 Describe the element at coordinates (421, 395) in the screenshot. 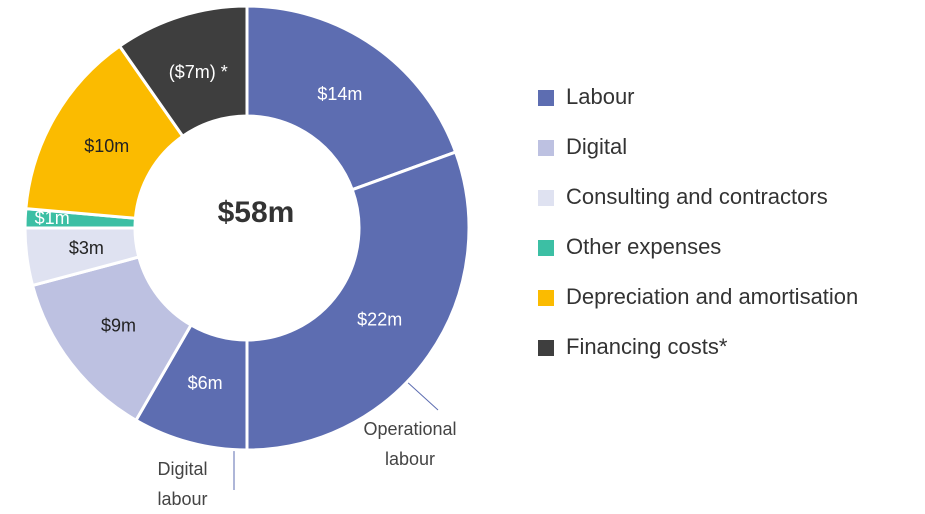

I see `callout-line` at that location.